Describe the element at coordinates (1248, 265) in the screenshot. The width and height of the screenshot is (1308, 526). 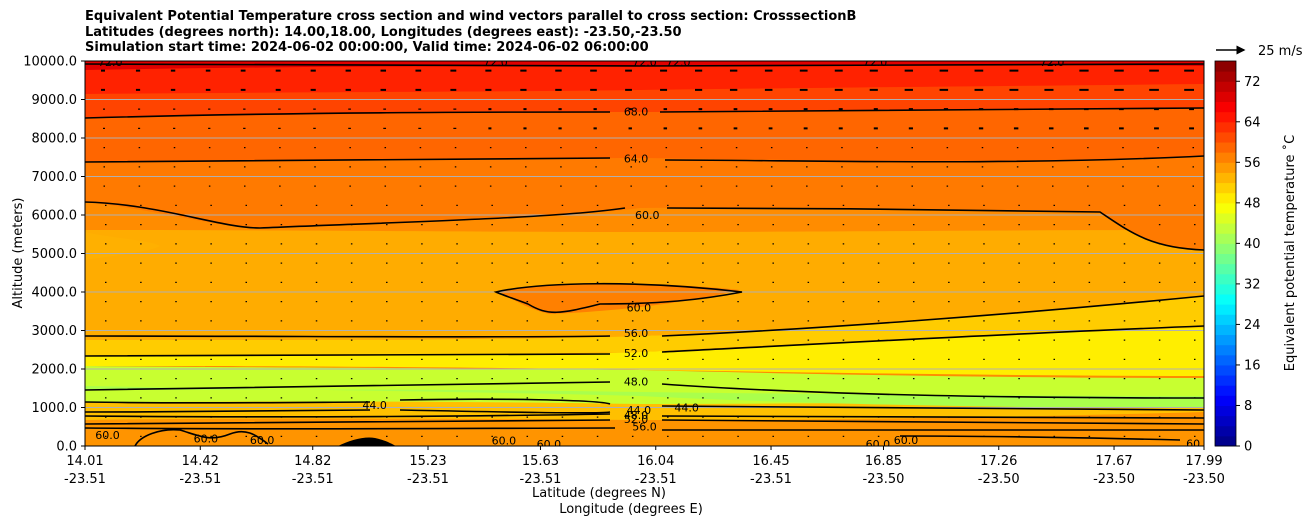
I see `colorbar-ticks: 0 8 16 24 32 40 48 56 64 72` at that location.